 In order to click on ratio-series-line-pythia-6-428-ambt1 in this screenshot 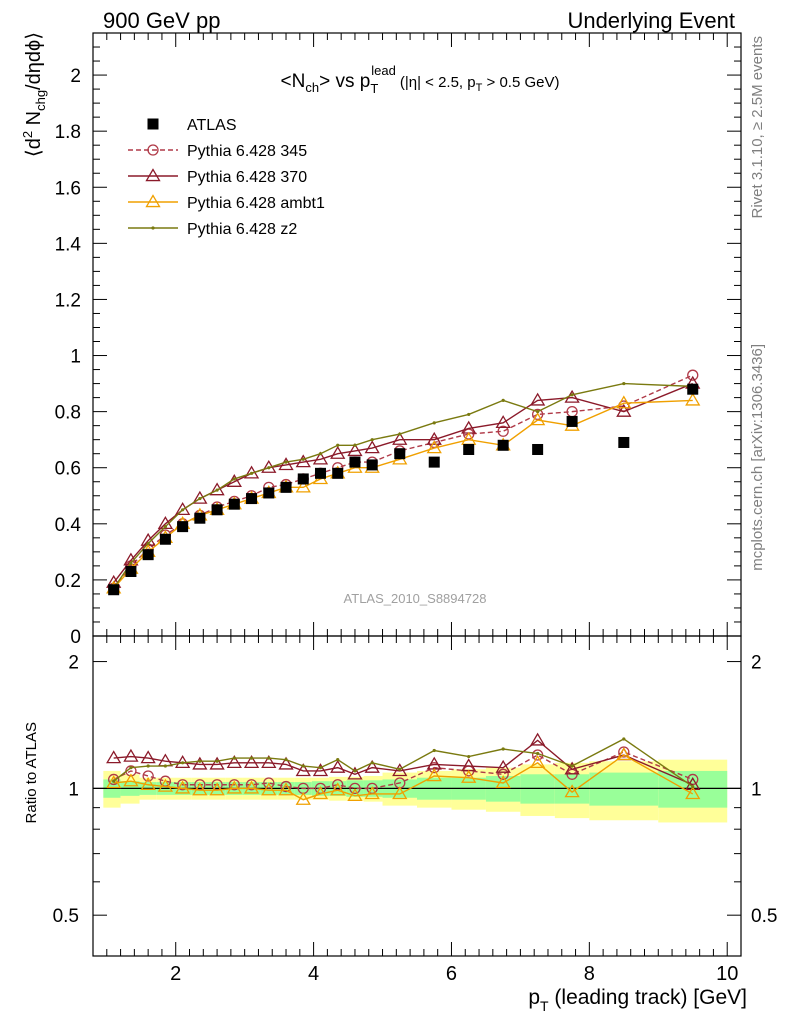, I will do `click(403, 777)`.